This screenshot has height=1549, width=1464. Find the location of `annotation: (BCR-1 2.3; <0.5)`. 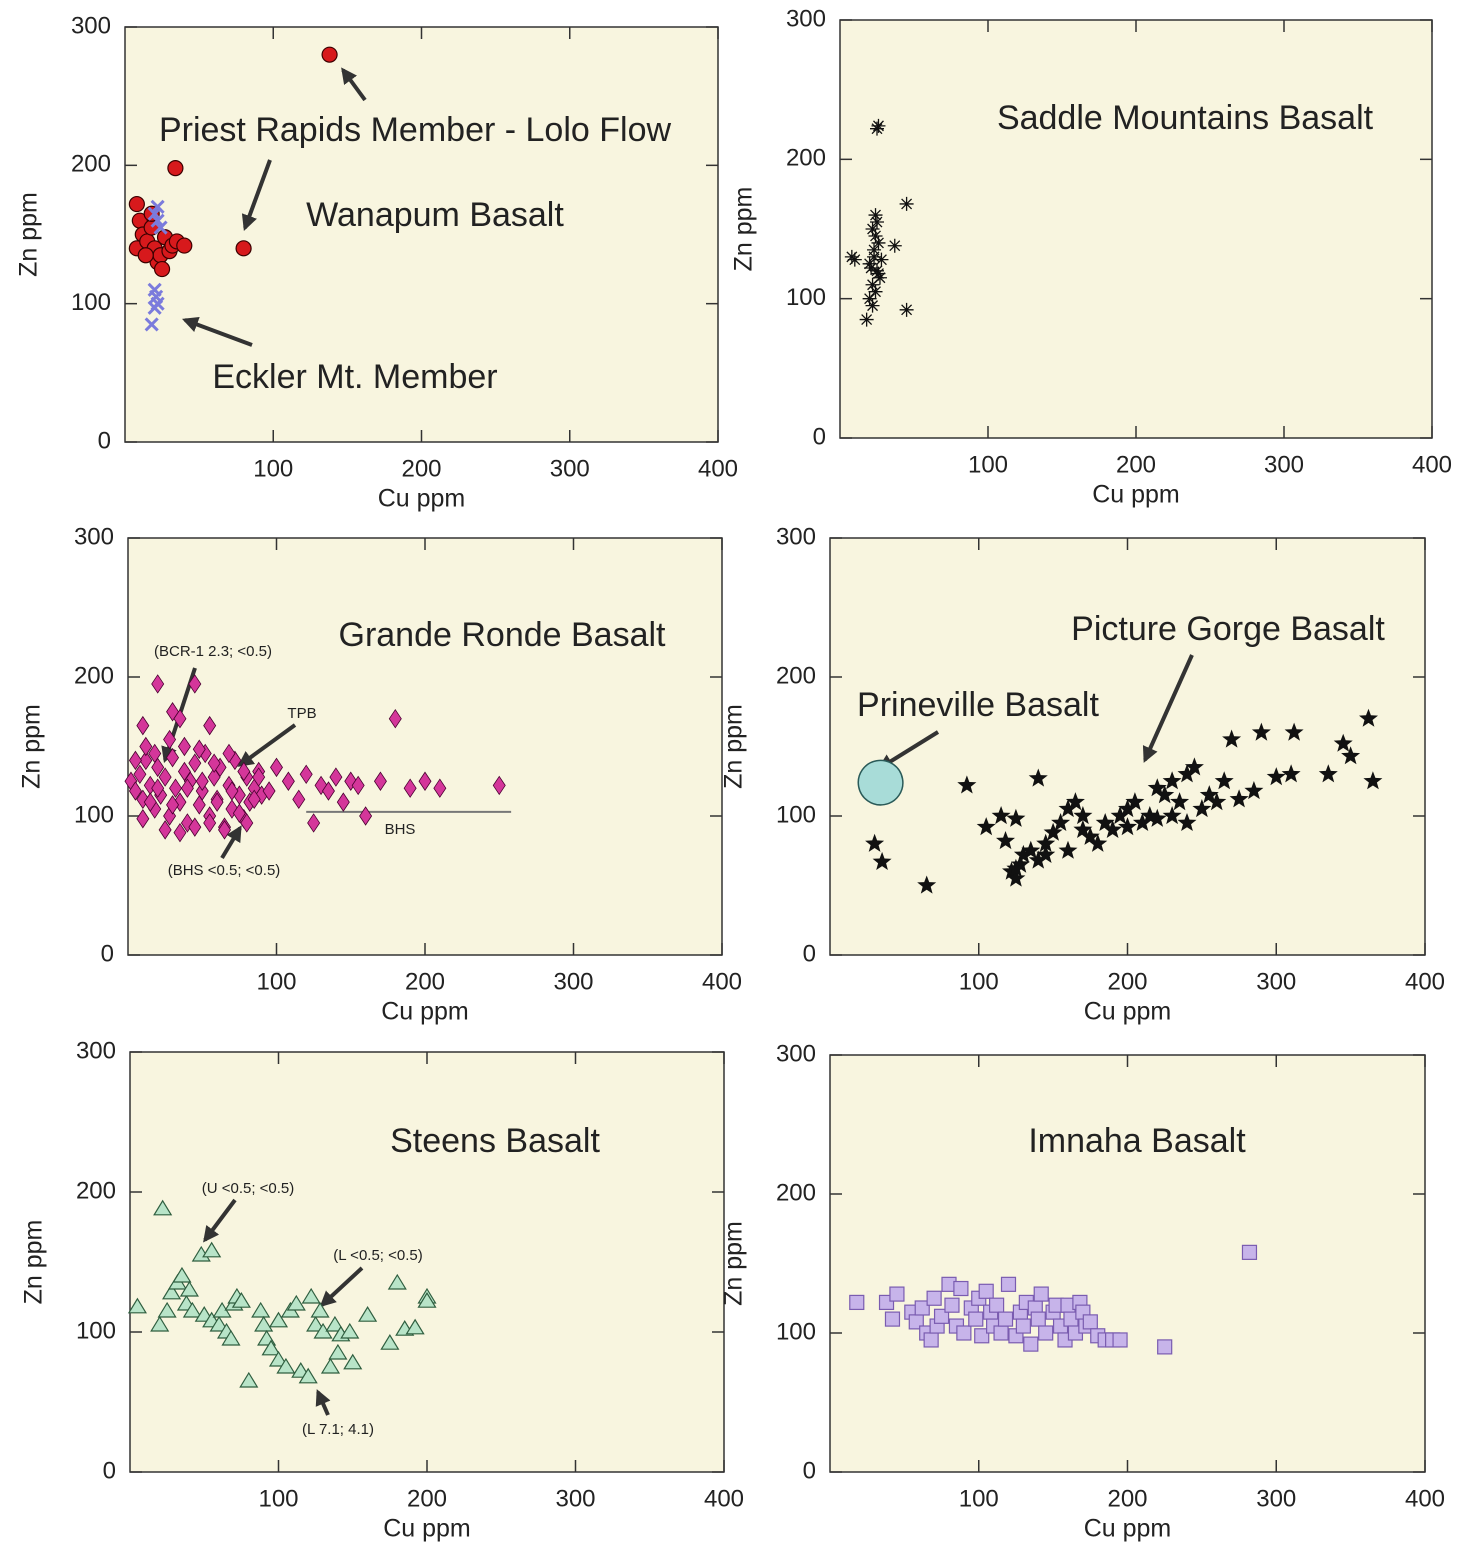

annotation: (BCR-1 2.3; <0.5) is located at coordinates (213, 651).